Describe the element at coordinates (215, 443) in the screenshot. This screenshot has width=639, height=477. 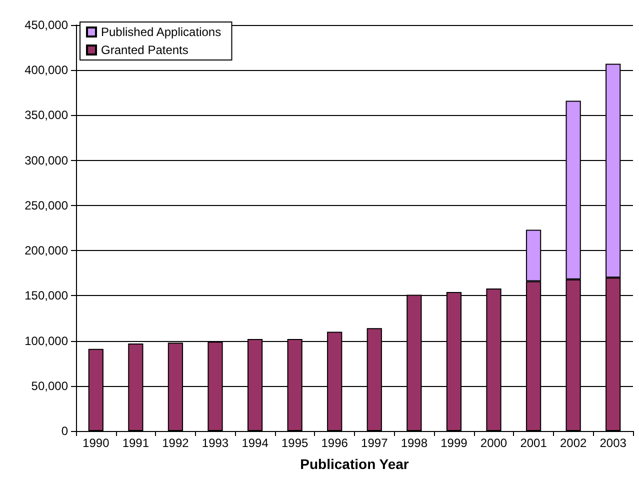
I see `x-tick-label: 1993` at that location.